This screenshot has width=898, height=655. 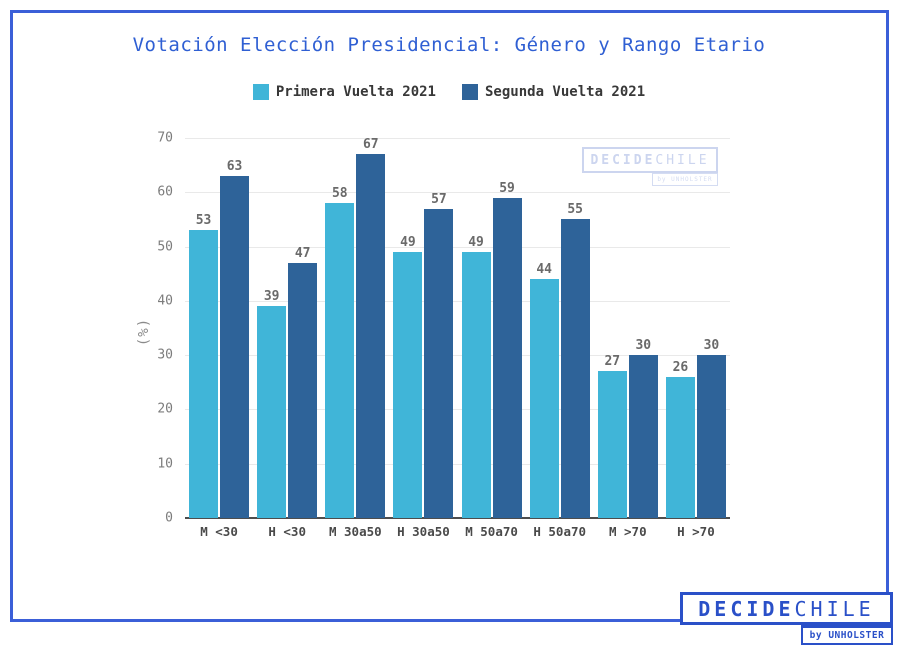 What do you see at coordinates (271, 297) in the screenshot?
I see `bar-value-label: 39` at bounding box center [271, 297].